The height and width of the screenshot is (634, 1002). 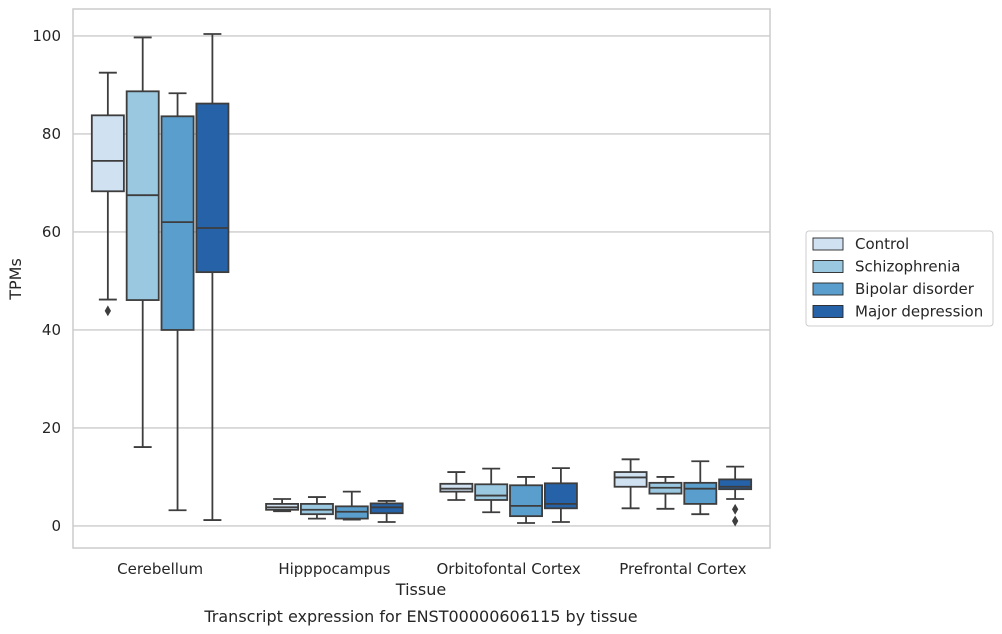 What do you see at coordinates (46, 281) in the screenshot?
I see `y-tick-labels: 0 20 40 60 80 100` at bounding box center [46, 281].